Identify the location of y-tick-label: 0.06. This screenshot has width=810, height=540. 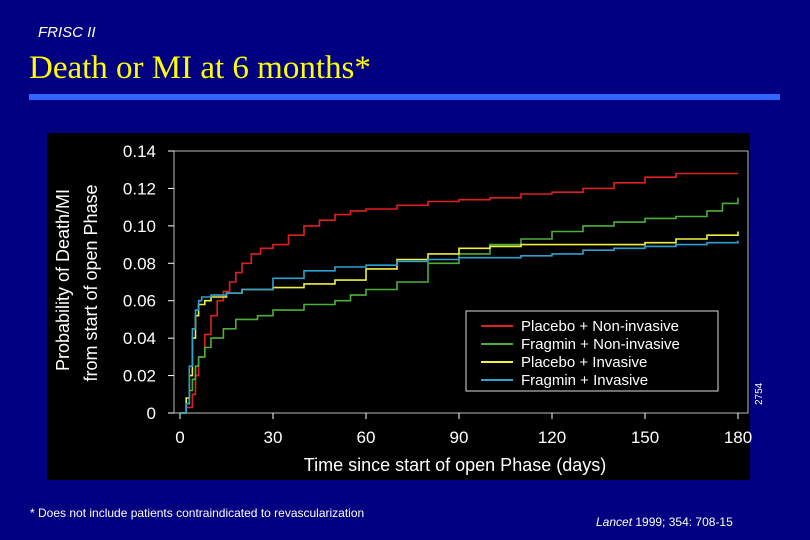
(139, 301).